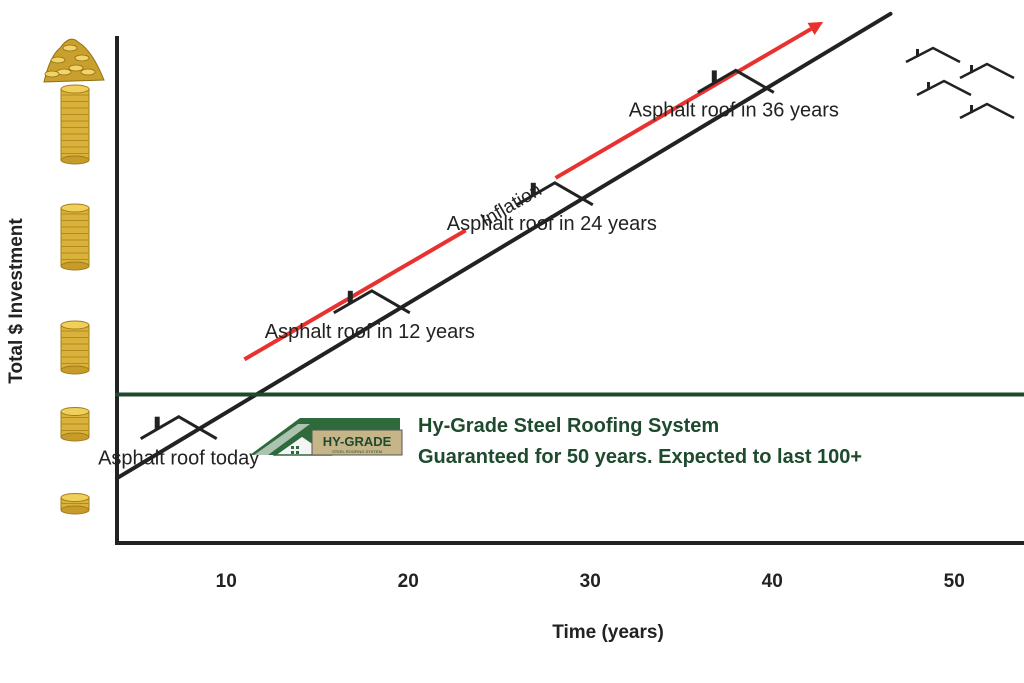 The image size is (1024, 683). What do you see at coordinates (734, 110) in the screenshot?
I see `annotation-label: Asphalt roof in 36 years` at bounding box center [734, 110].